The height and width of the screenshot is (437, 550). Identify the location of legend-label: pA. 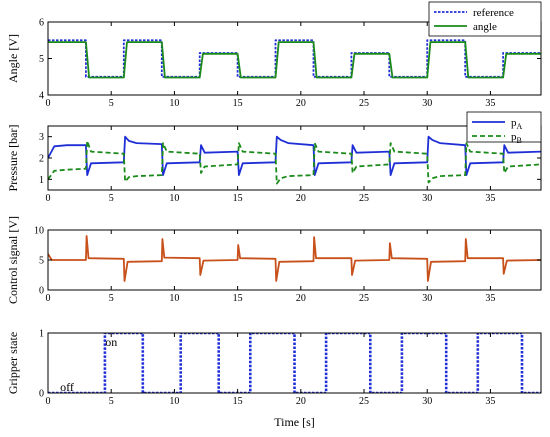
(517, 124).